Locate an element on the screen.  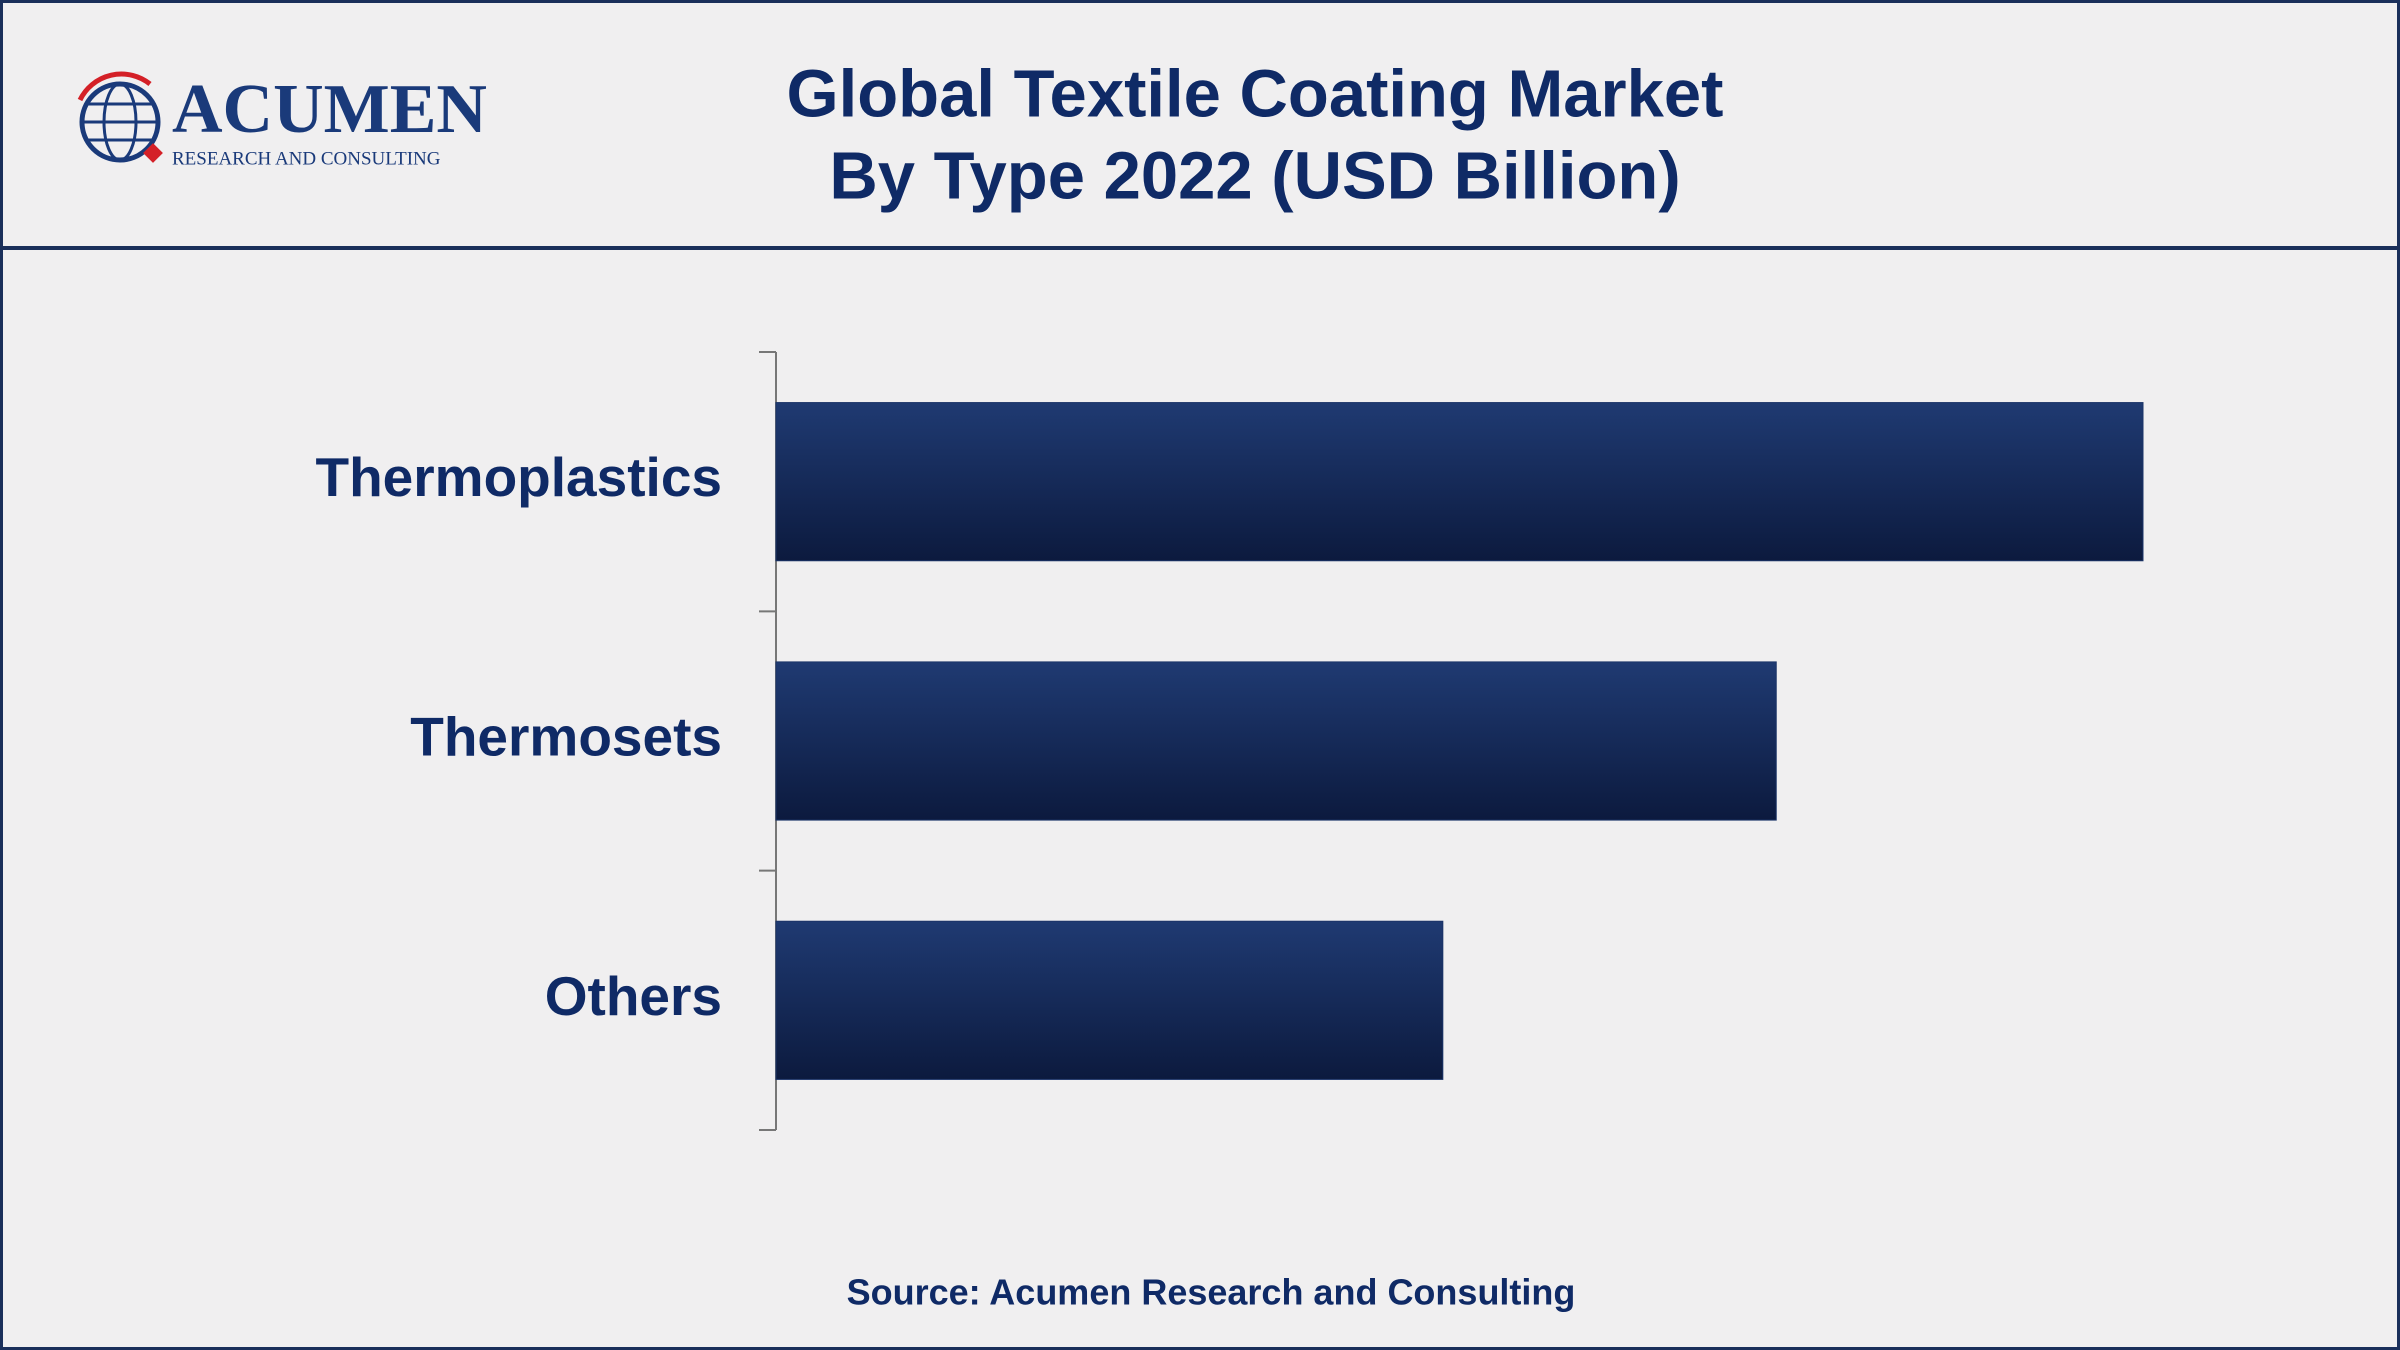
y-tick-label: Thermosets is located at coordinates (566, 737).